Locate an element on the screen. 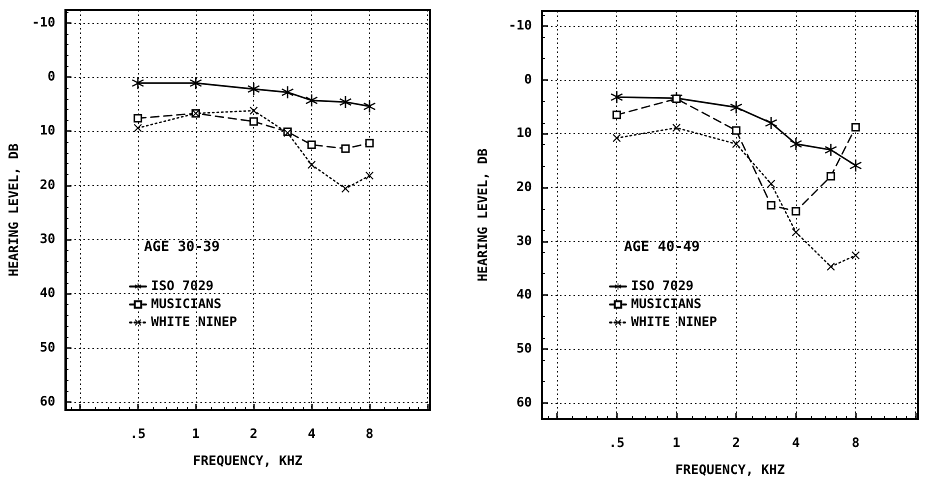  annotation: AGE 40-49 is located at coordinates (662, 247).